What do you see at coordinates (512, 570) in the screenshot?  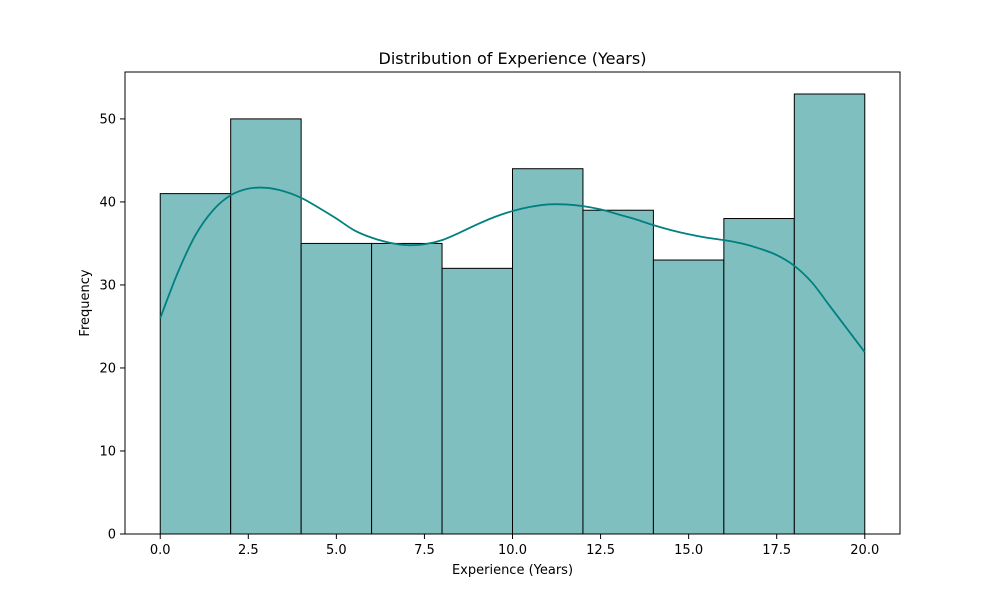 I see `x-axis-label: Experience (Years)` at bounding box center [512, 570].